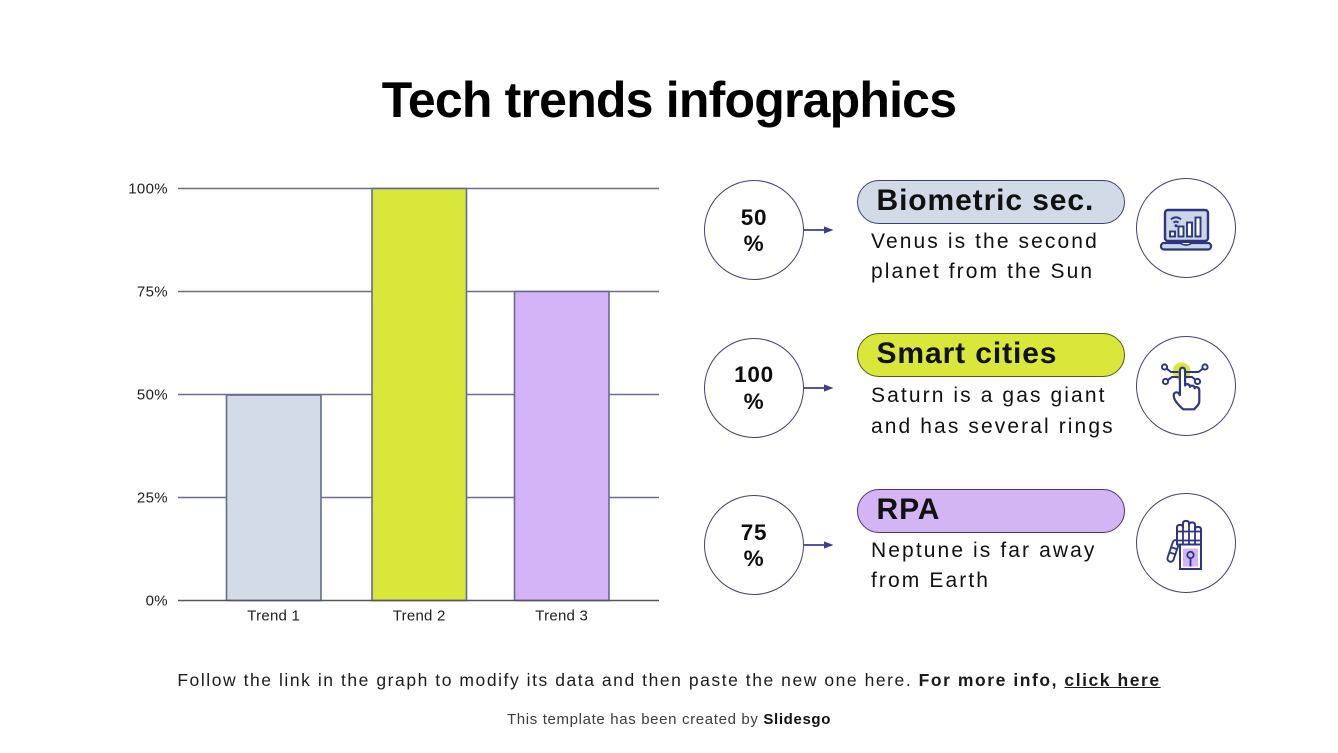 Image resolution: width=1338 pixels, height=753 pixels. Describe the element at coordinates (273, 616) in the screenshot. I see `svg-text: Trend 1` at that location.